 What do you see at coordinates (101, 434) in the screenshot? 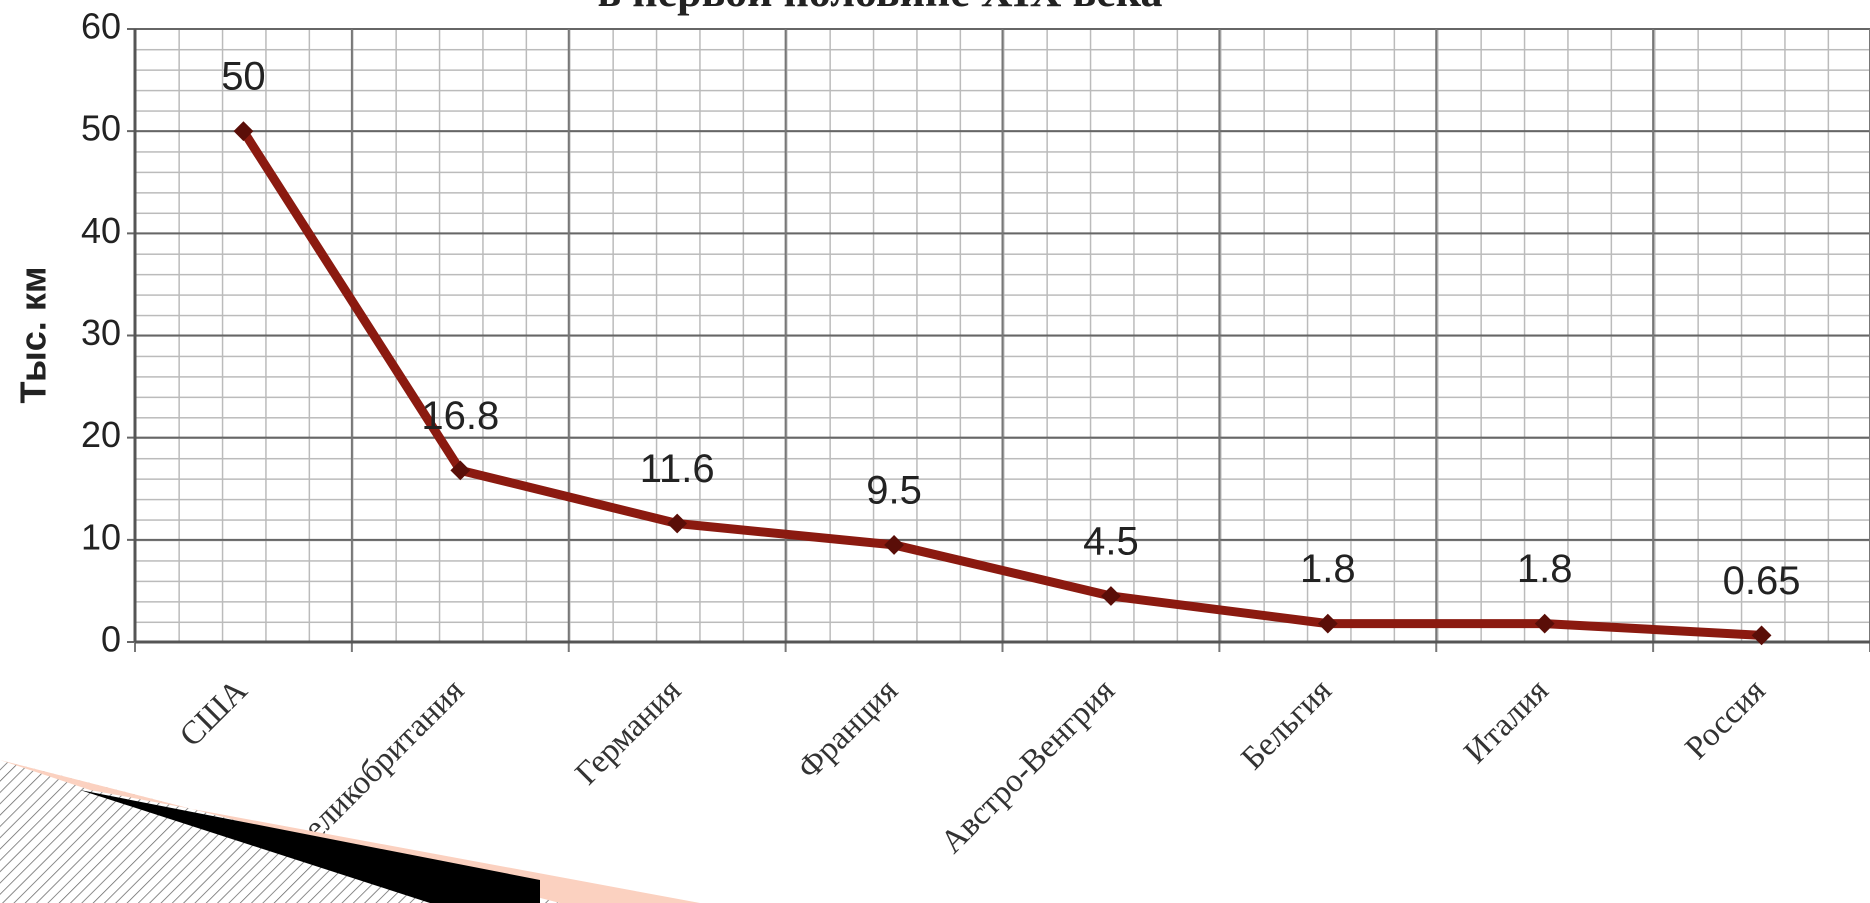
I see `y-tick-label: 20` at bounding box center [101, 434].